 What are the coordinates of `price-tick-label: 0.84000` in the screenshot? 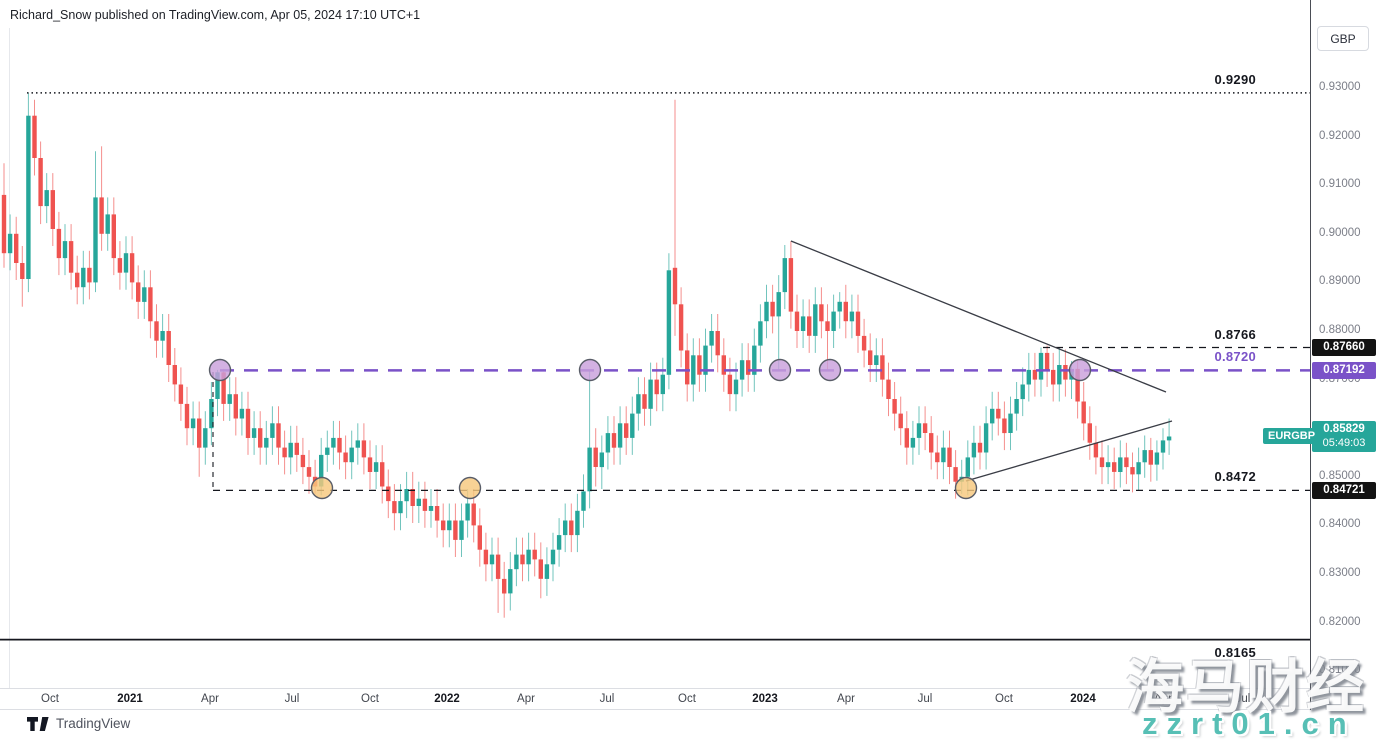 It's located at (1340, 524).